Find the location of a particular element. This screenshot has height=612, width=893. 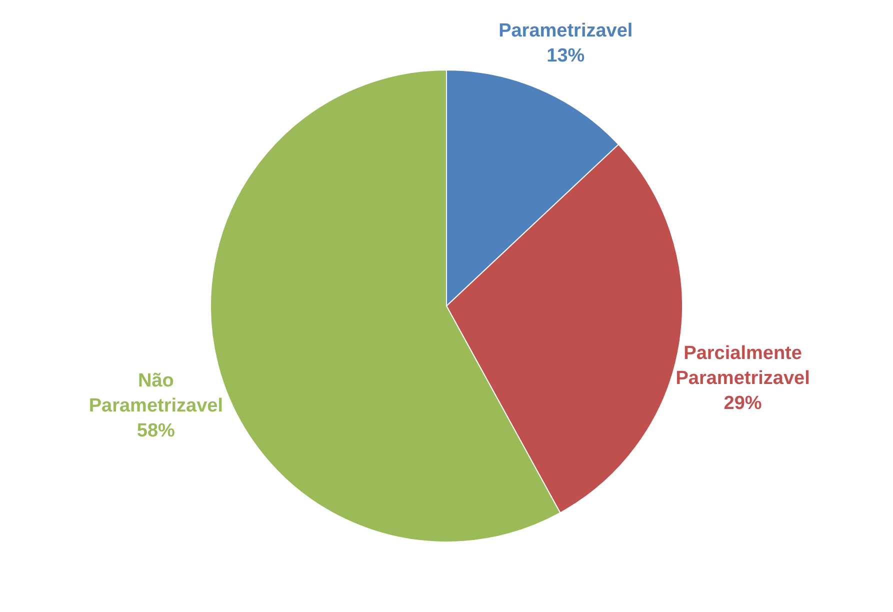

slice-label: Parametrizavel is located at coordinates (565, 31).